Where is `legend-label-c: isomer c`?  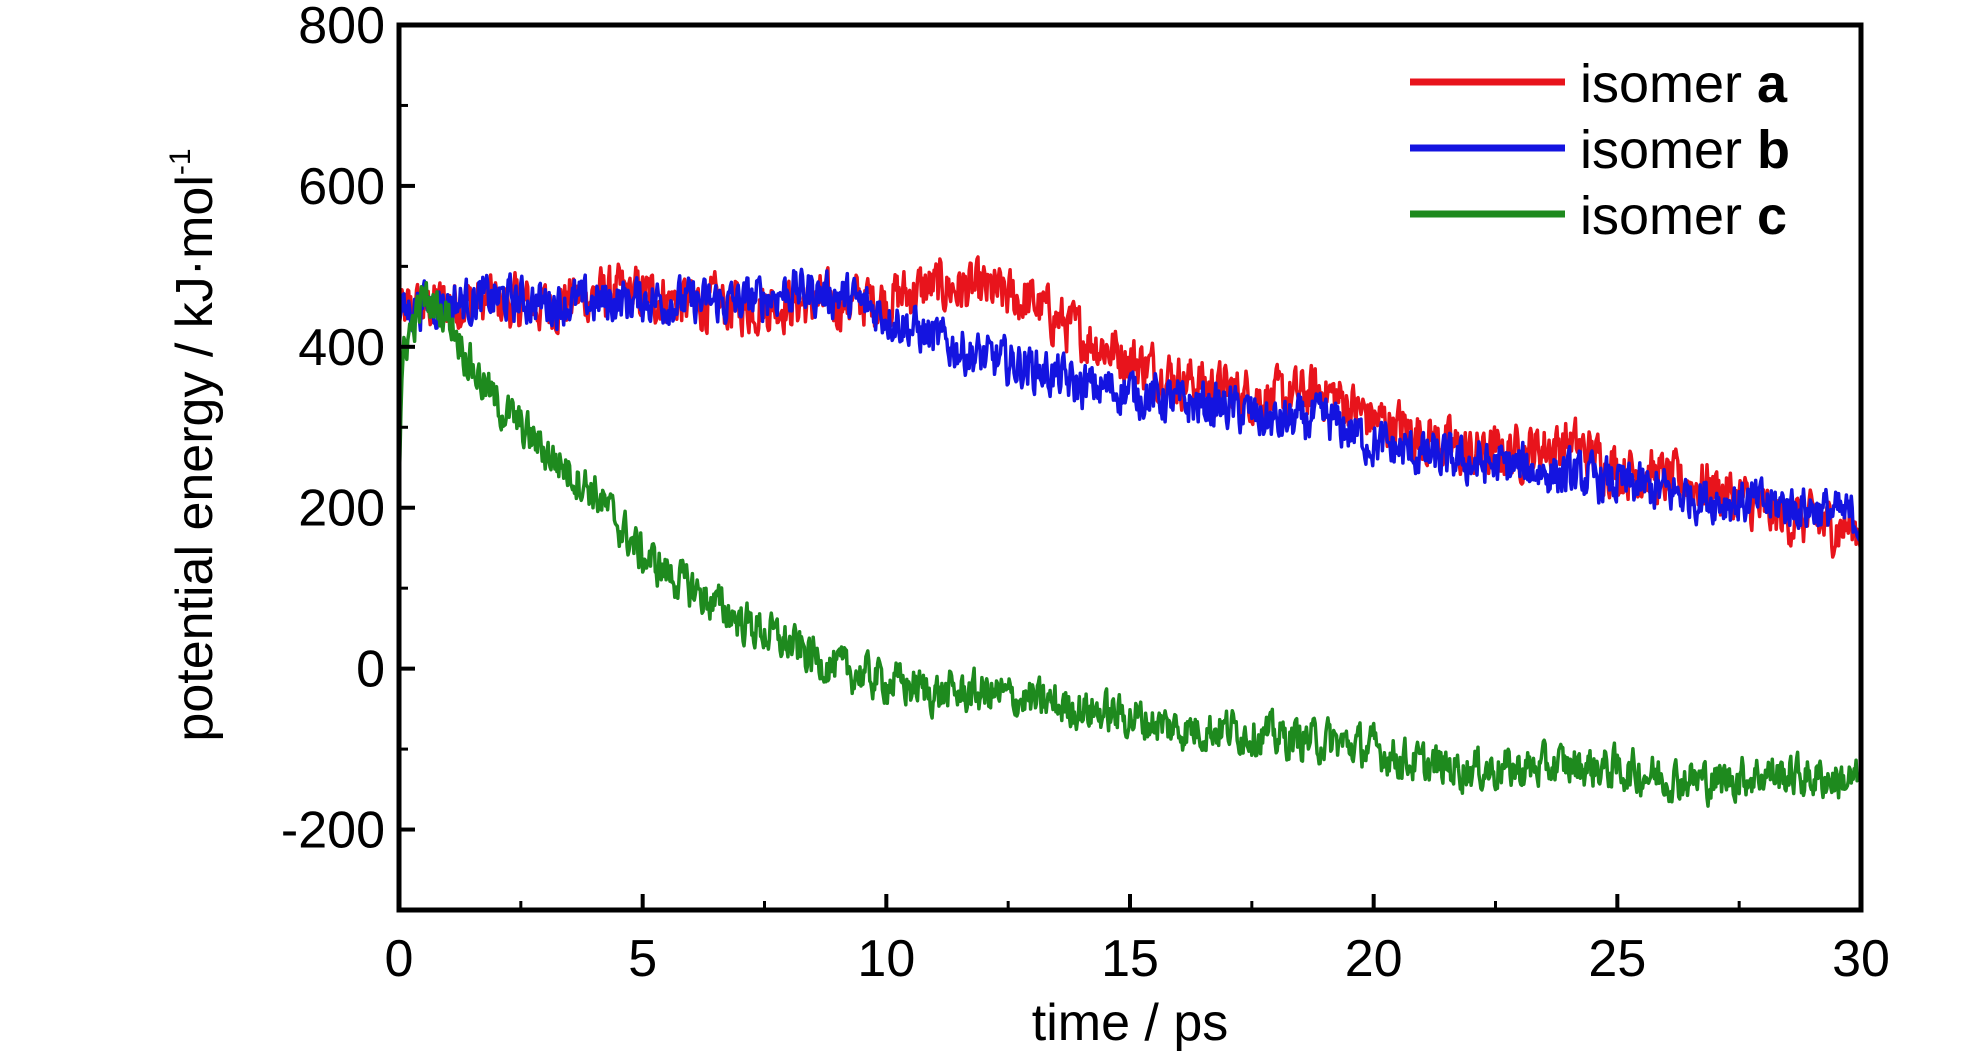
legend-label-c: isomer c is located at coordinates (1683, 216).